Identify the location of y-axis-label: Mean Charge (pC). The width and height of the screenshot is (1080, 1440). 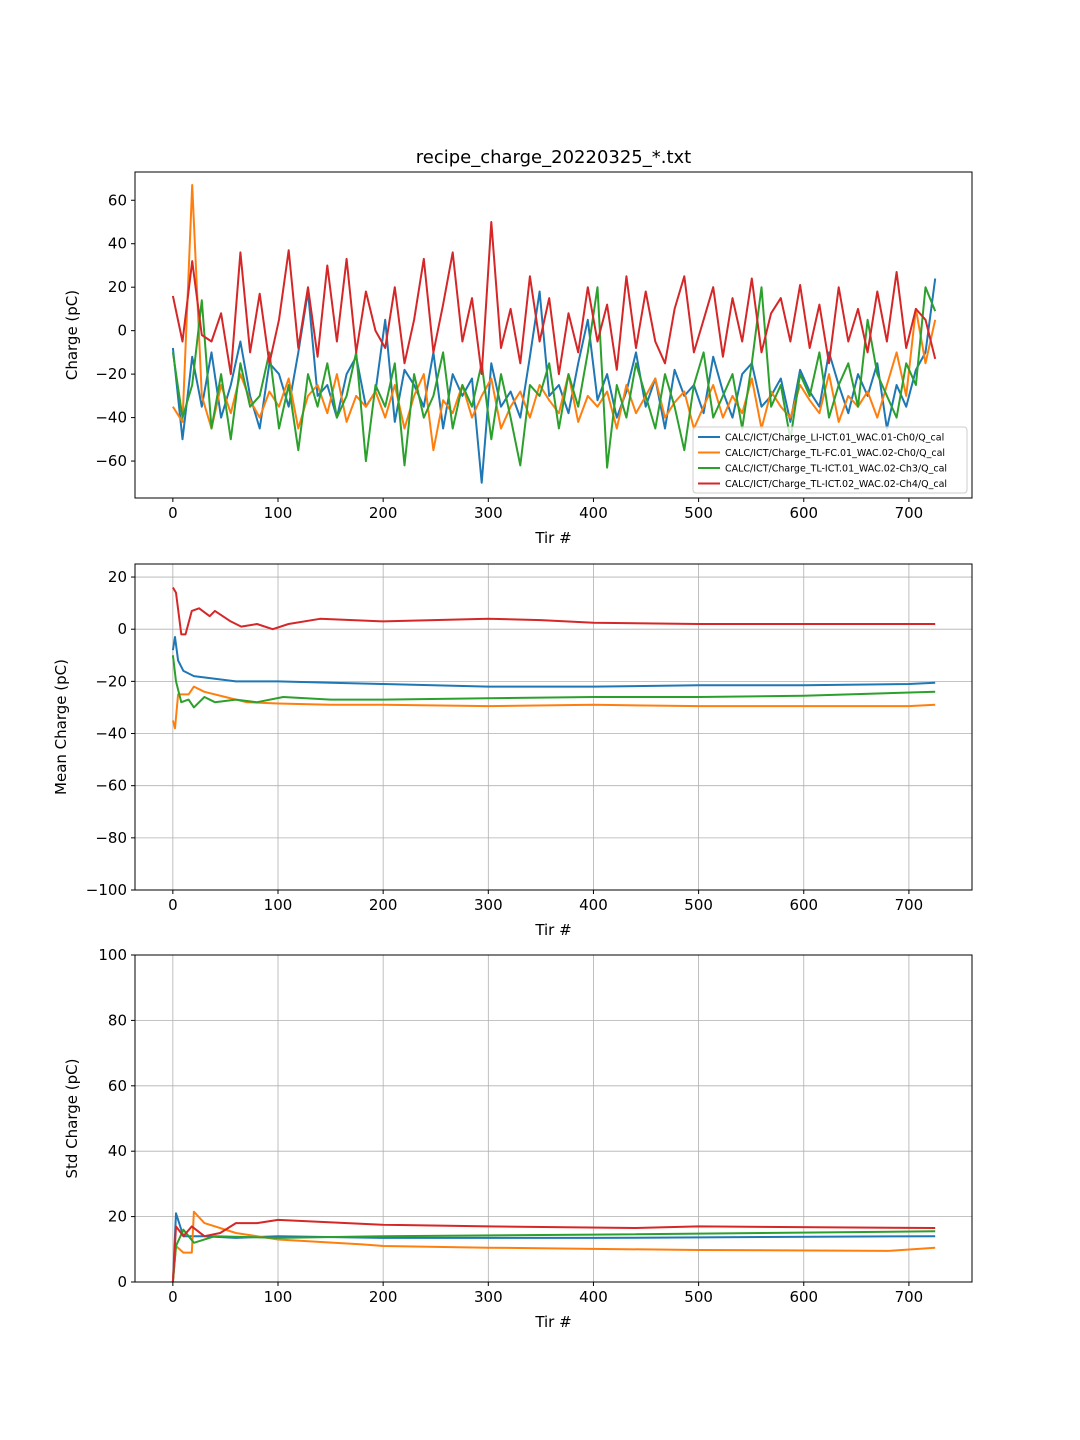
(61, 727).